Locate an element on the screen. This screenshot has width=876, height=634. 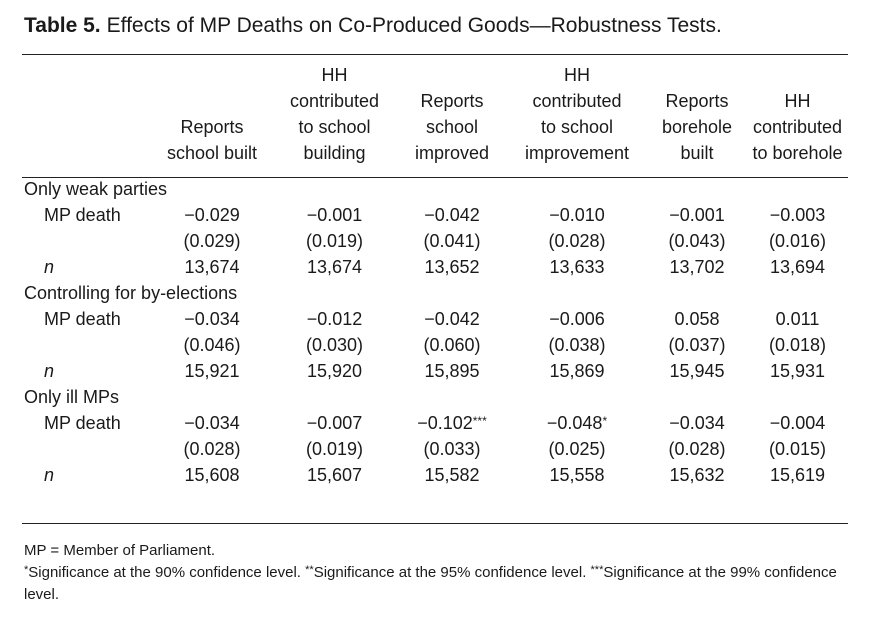
n-row: n 13,674 13,674 13,652 13,633 13,702 13,694 is located at coordinates (435, 267).